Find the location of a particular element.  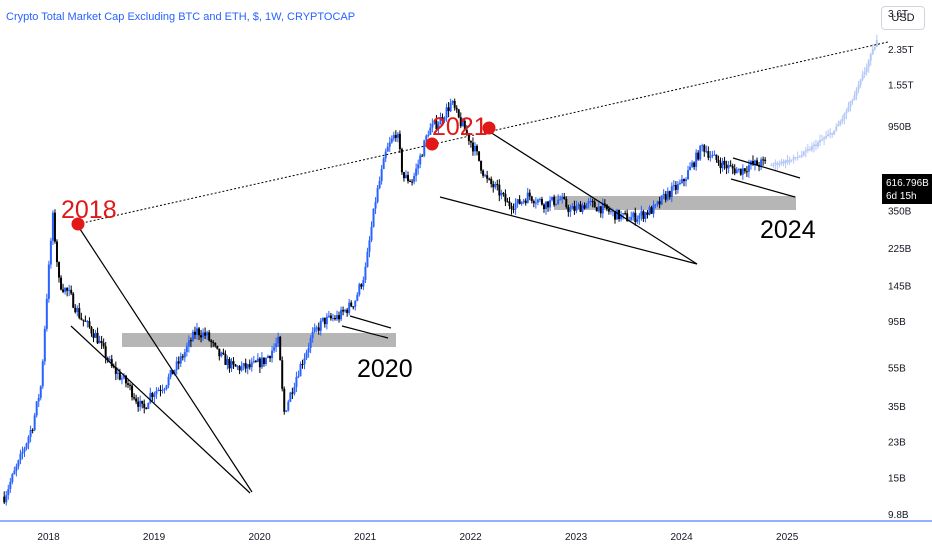

zone-2020 is located at coordinates (259, 340).